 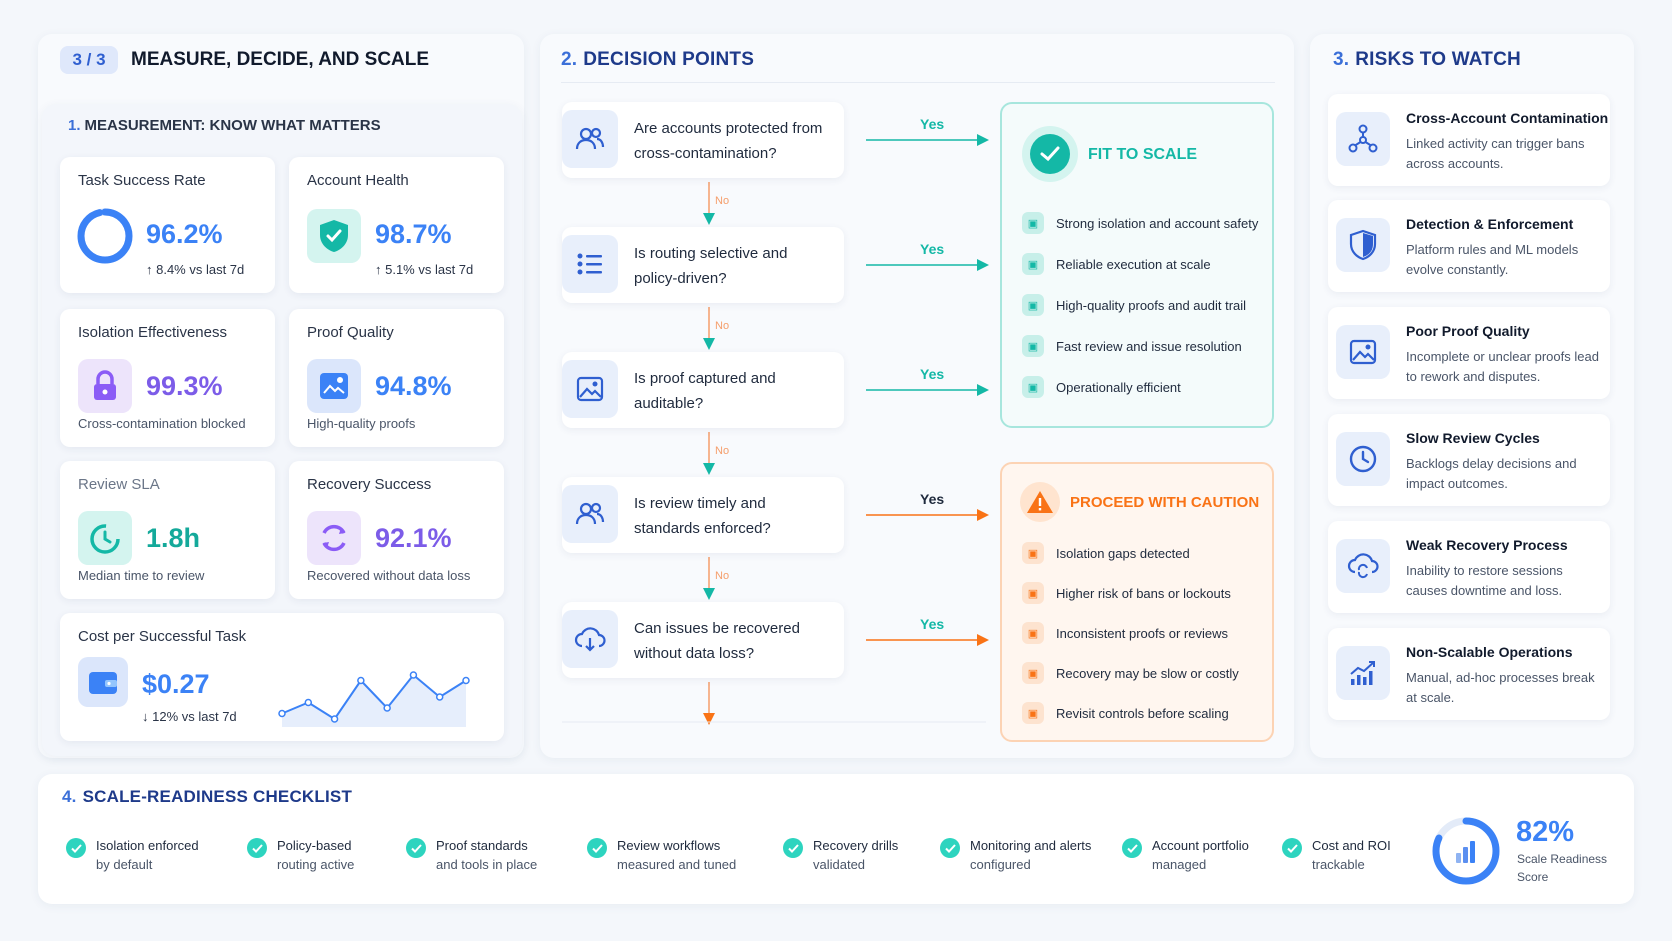 What do you see at coordinates (119, 484) in the screenshot?
I see `metric-label: Review SLA` at bounding box center [119, 484].